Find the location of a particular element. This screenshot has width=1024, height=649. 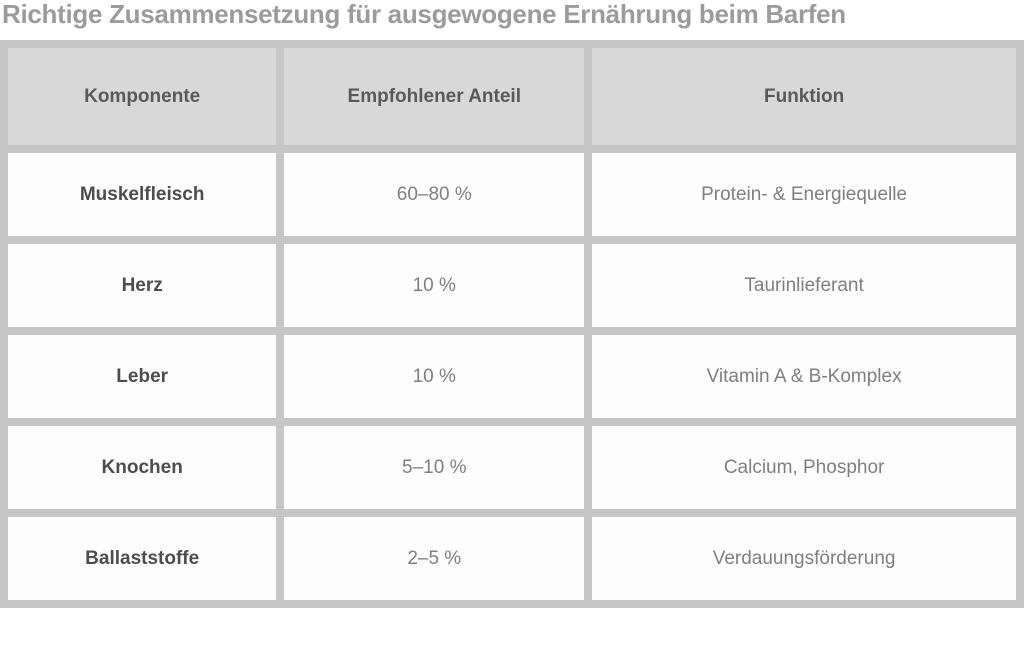

cell-anteil: 5–10 % is located at coordinates (434, 467).